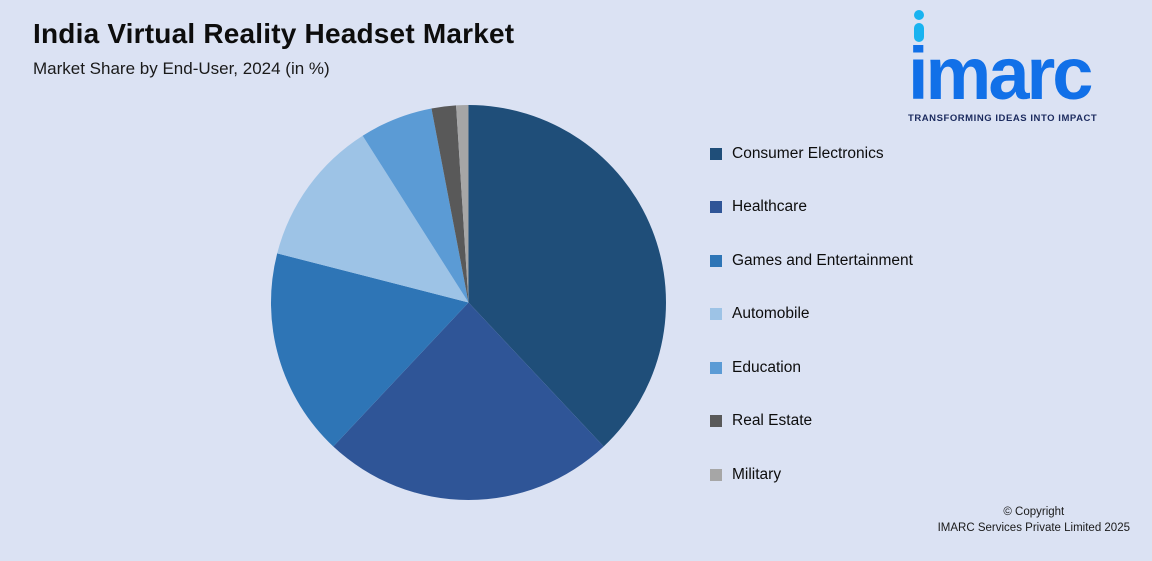 This screenshot has width=1152, height=561. What do you see at coordinates (769, 206) in the screenshot?
I see `legend-label: Healthcare` at bounding box center [769, 206].